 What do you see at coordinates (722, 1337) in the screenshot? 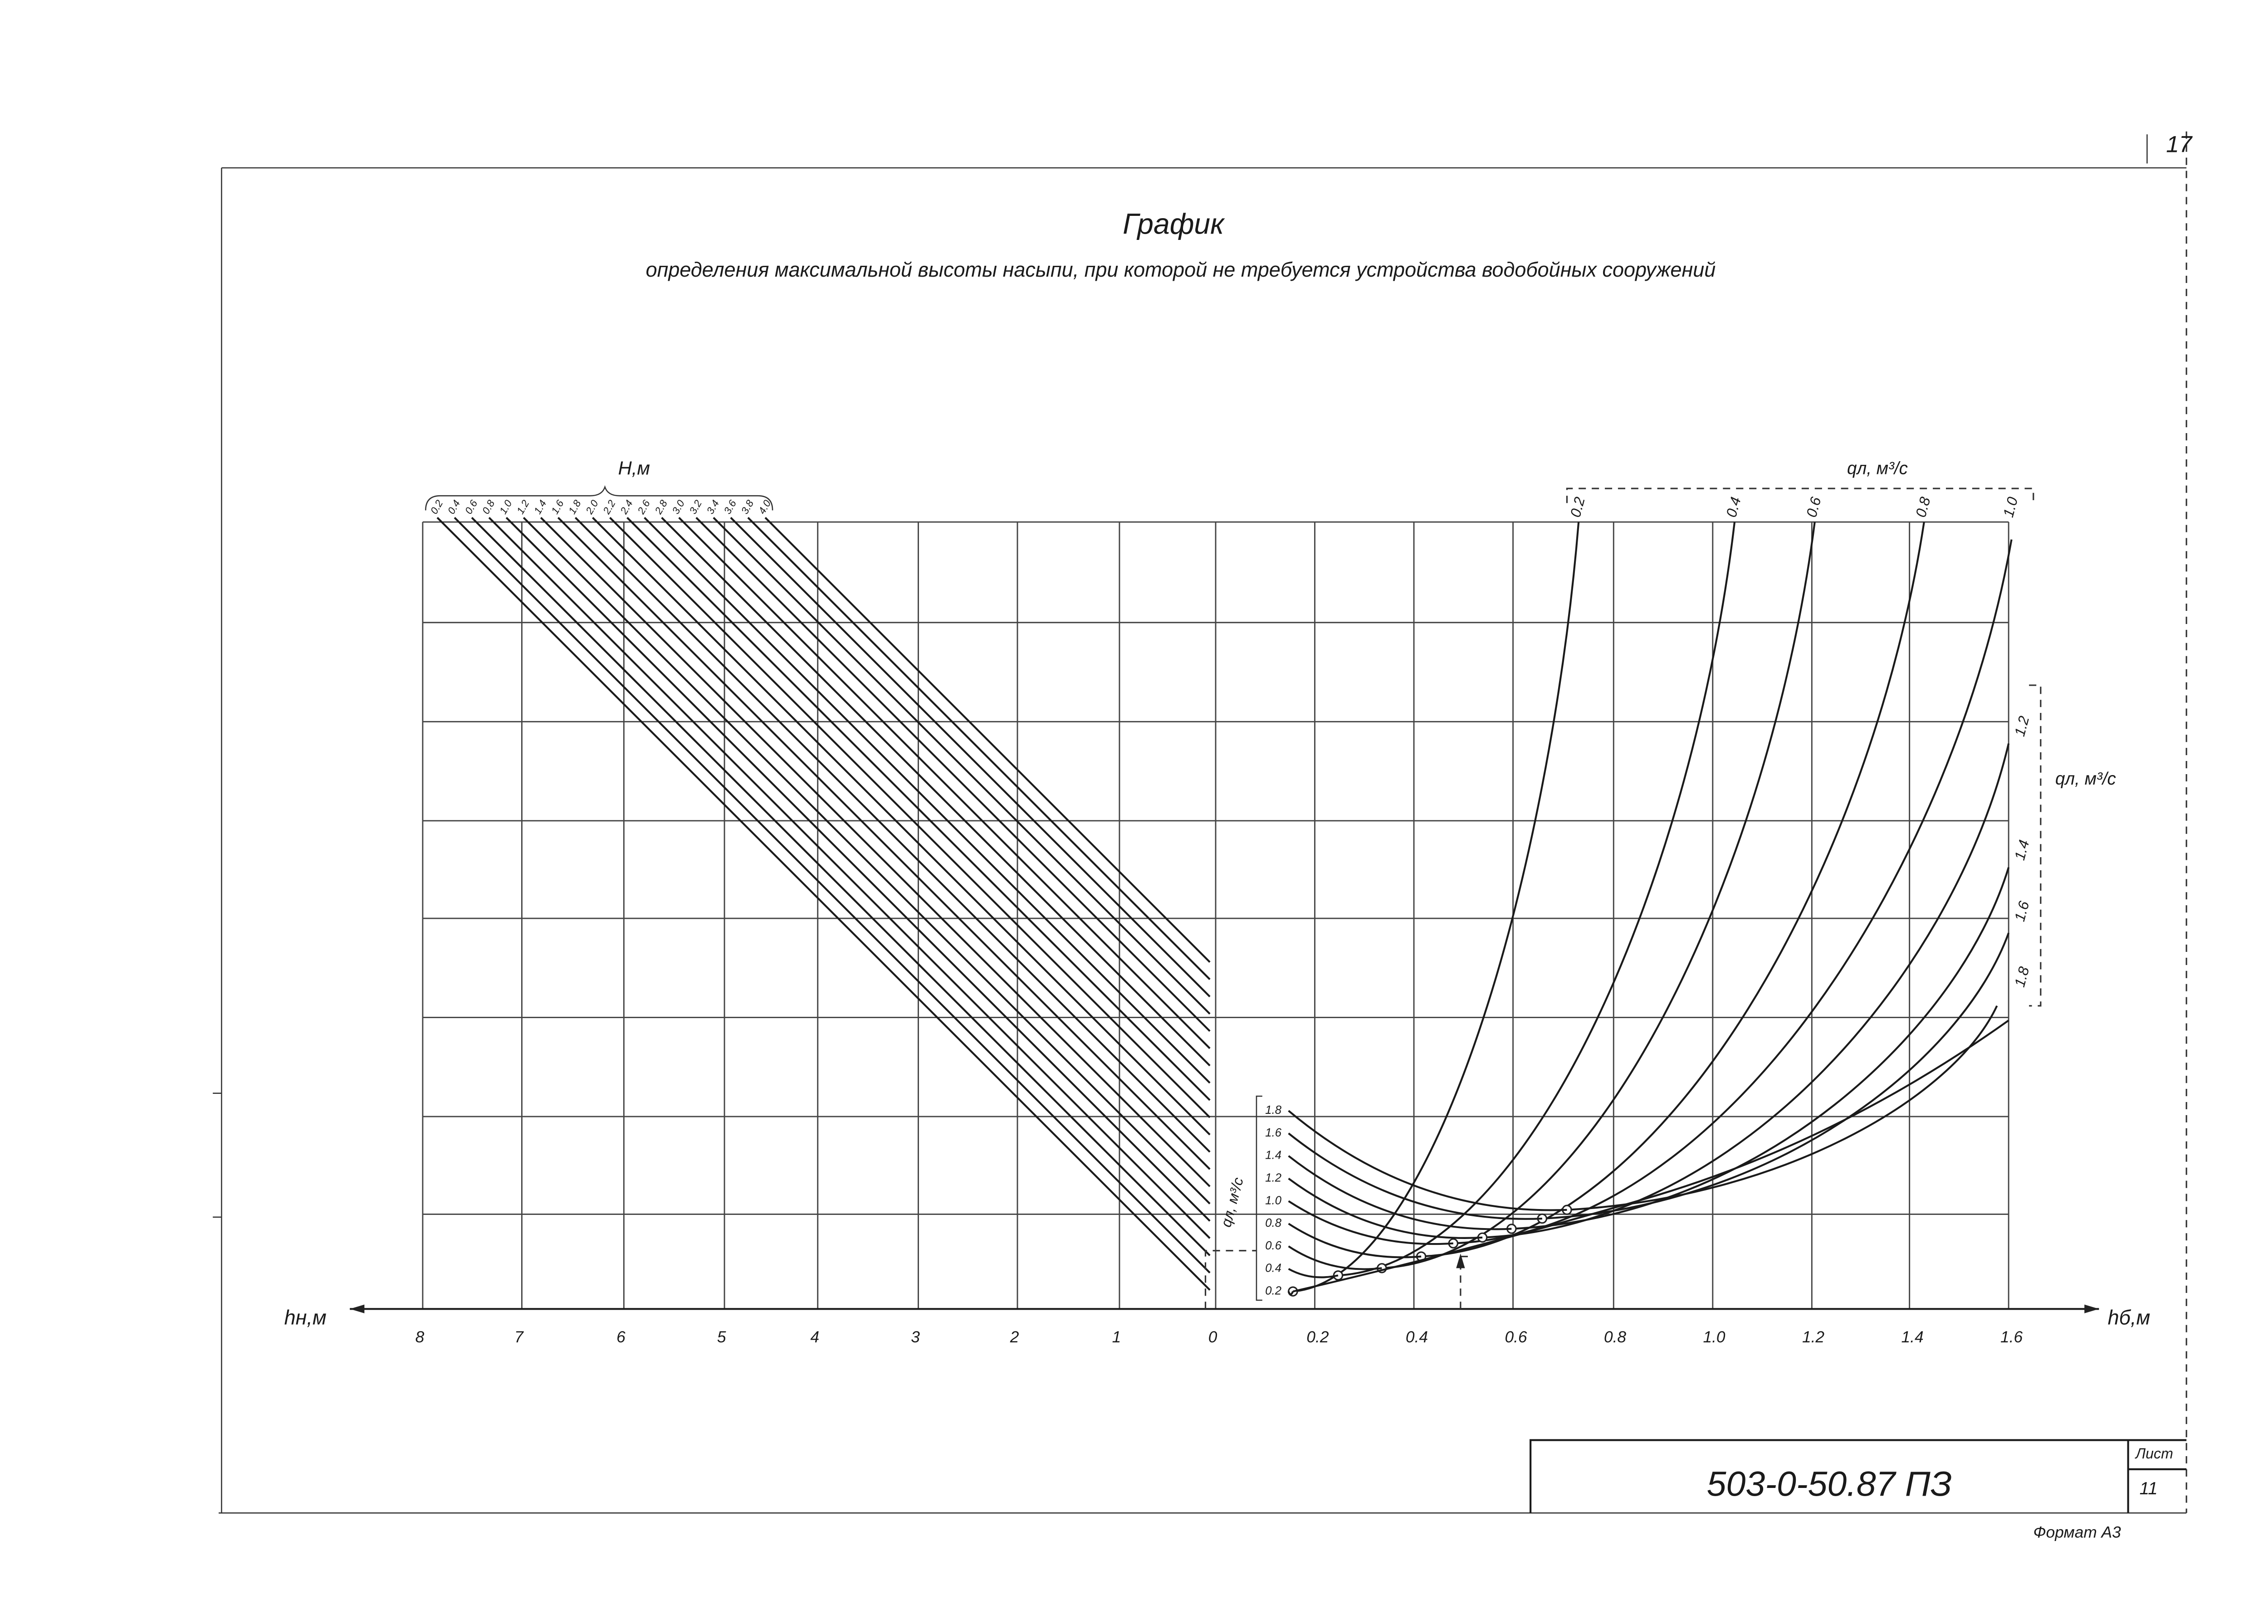
I see `x-tick-label: 5` at bounding box center [722, 1337].